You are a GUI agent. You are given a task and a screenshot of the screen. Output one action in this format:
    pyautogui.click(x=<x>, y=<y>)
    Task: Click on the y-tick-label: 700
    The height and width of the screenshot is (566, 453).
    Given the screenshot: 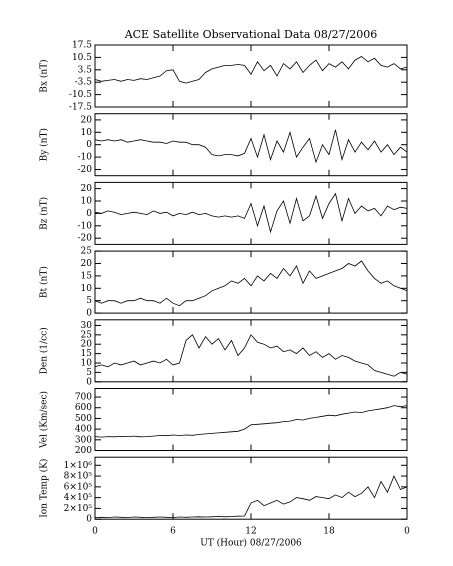 What is the action you would take?
    pyautogui.click(x=83, y=398)
    